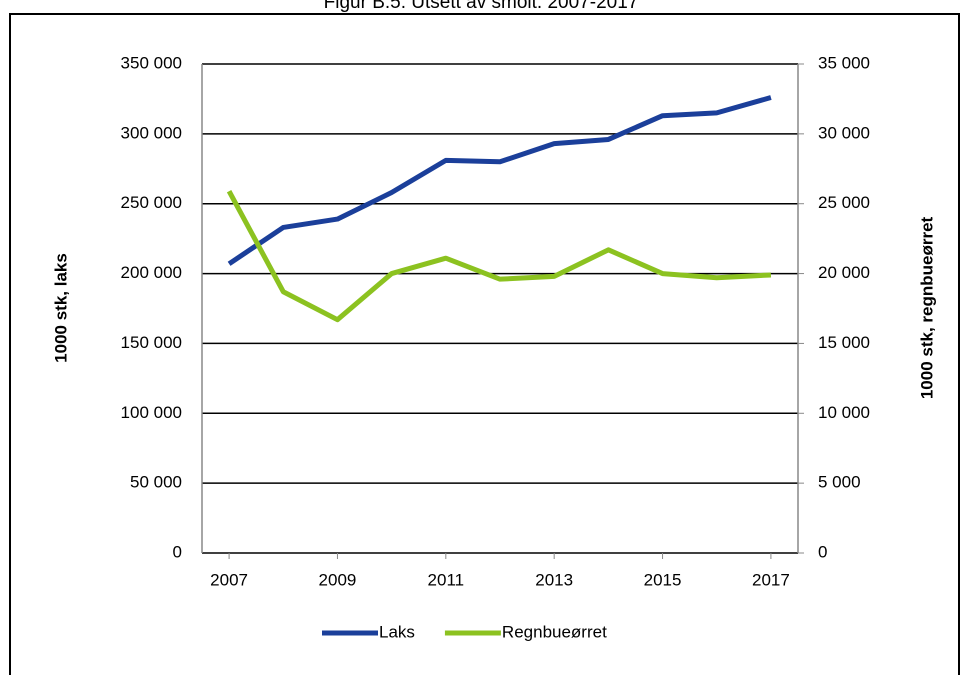  Describe the element at coordinates (554, 631) in the screenshot. I see `legend-label: Regnbueørret` at that location.